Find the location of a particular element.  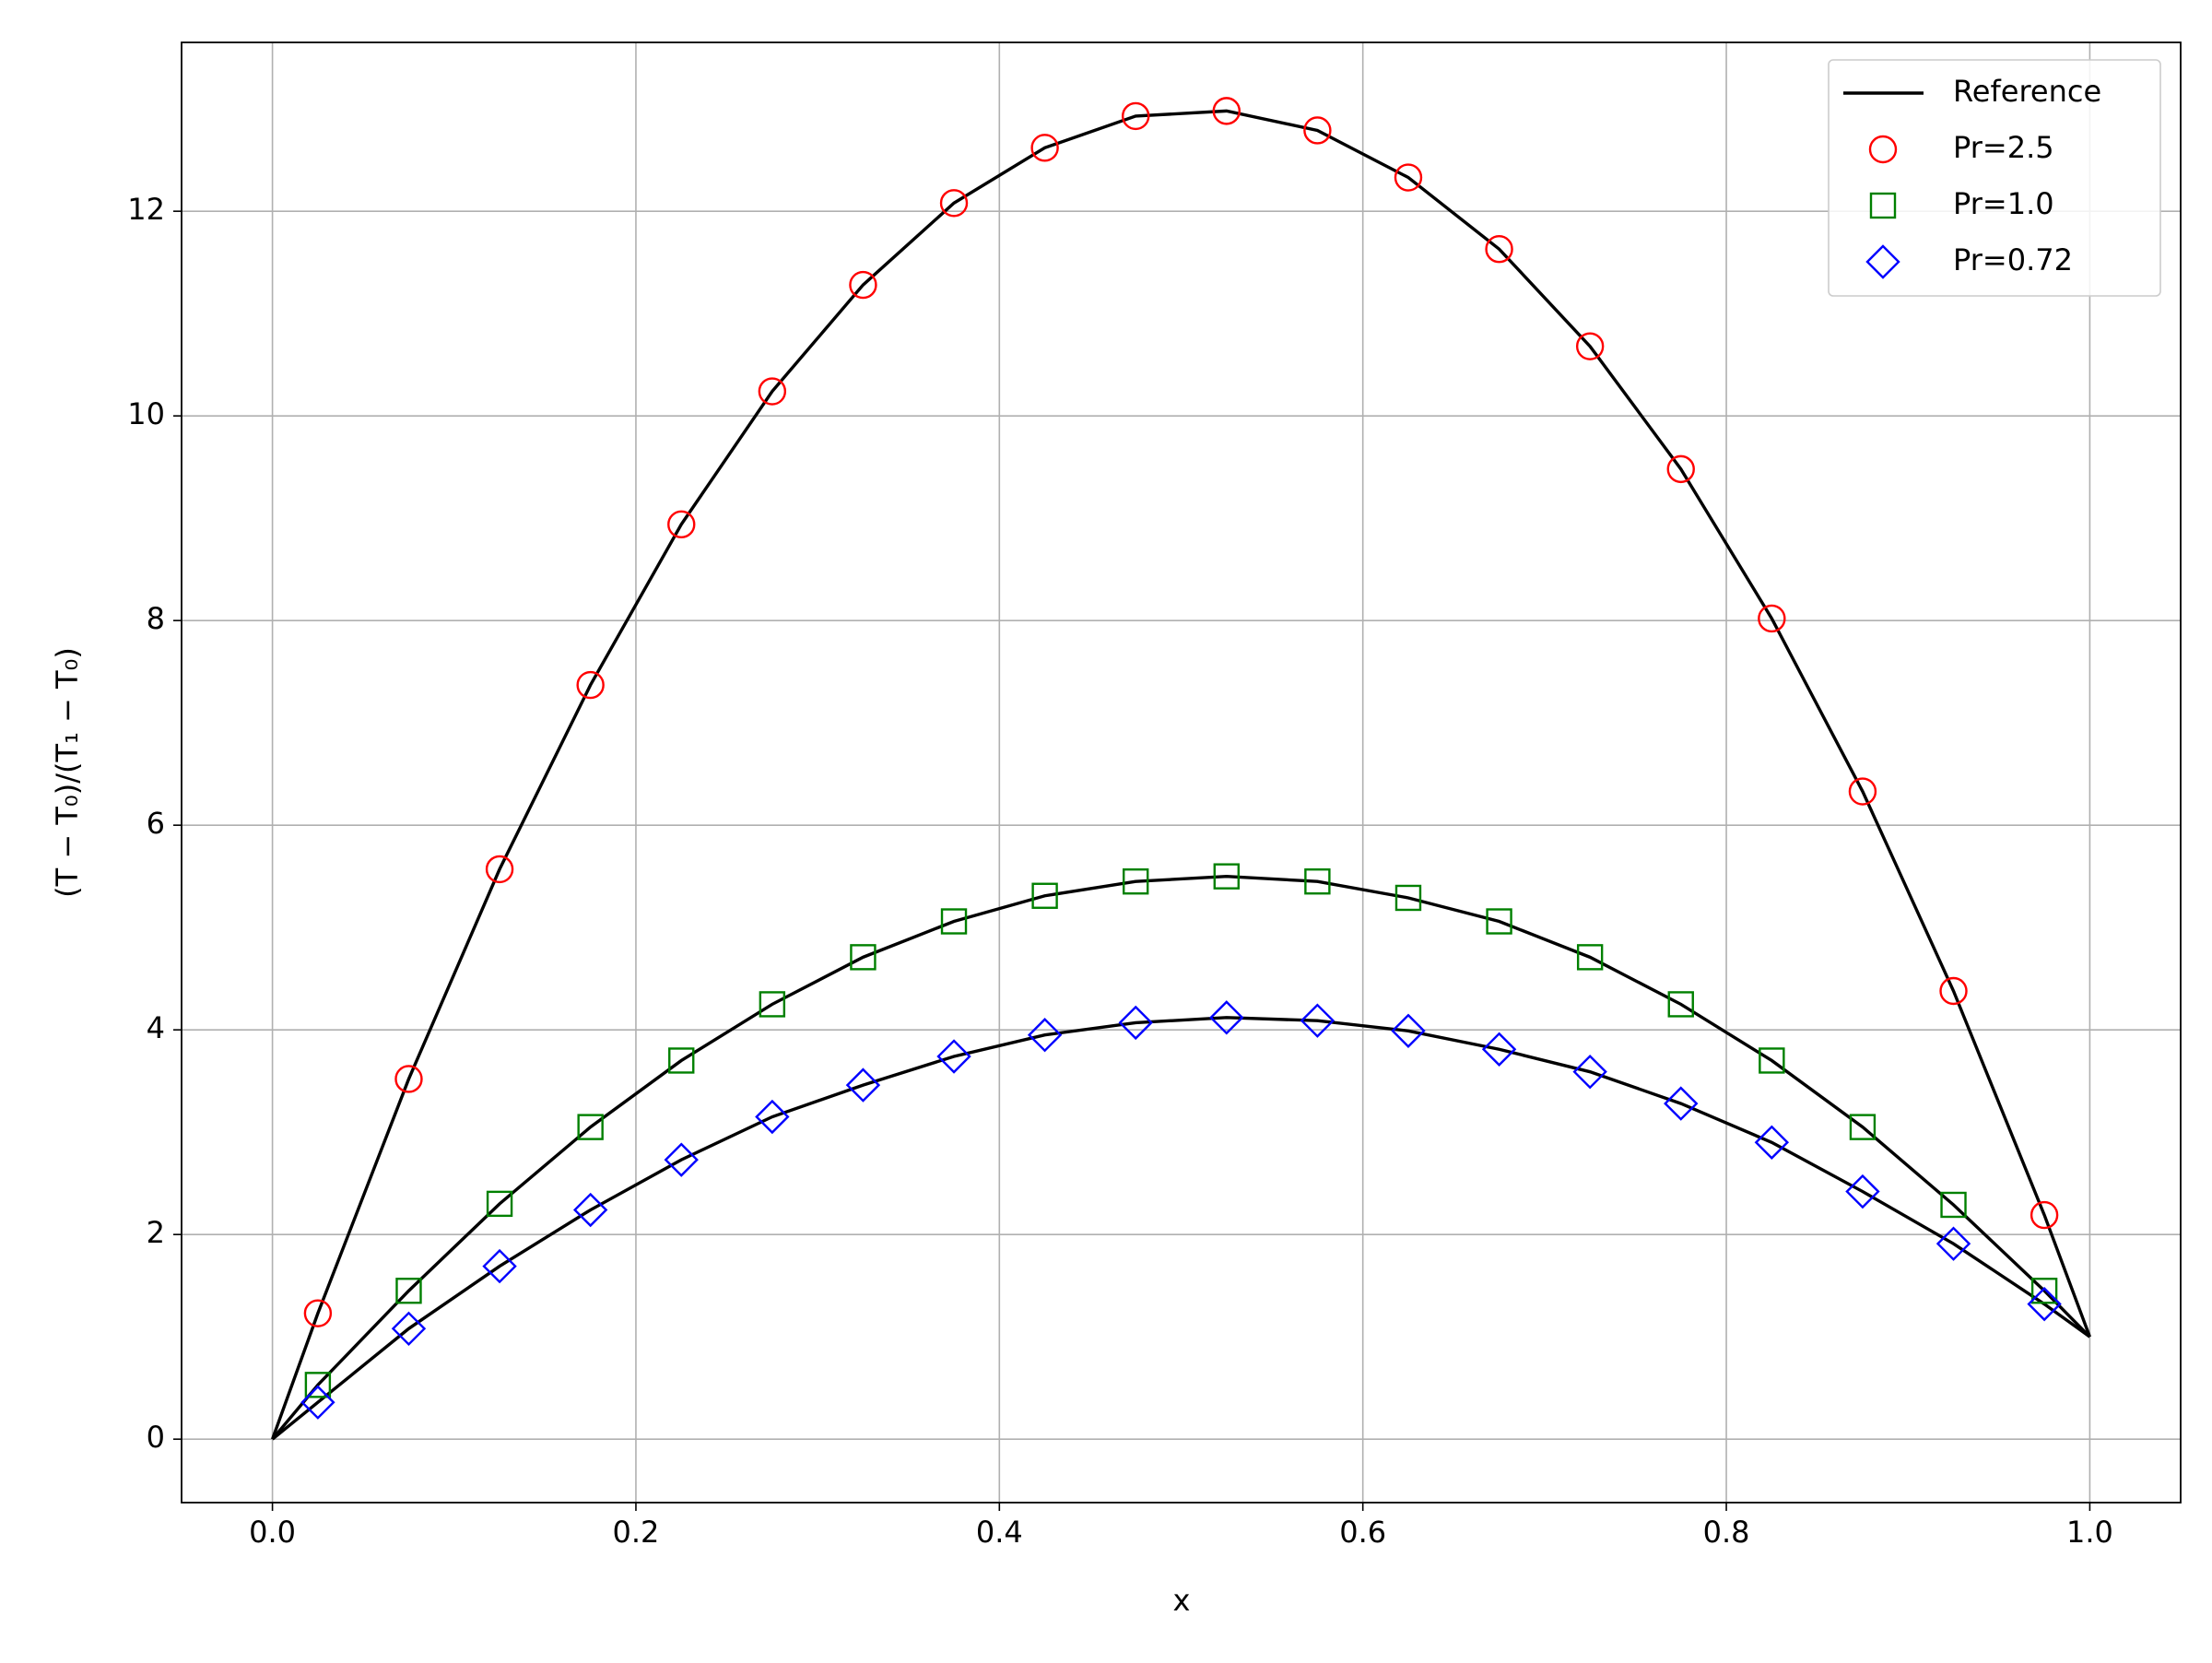

x-tick-label: 0.4 is located at coordinates (999, 1532).